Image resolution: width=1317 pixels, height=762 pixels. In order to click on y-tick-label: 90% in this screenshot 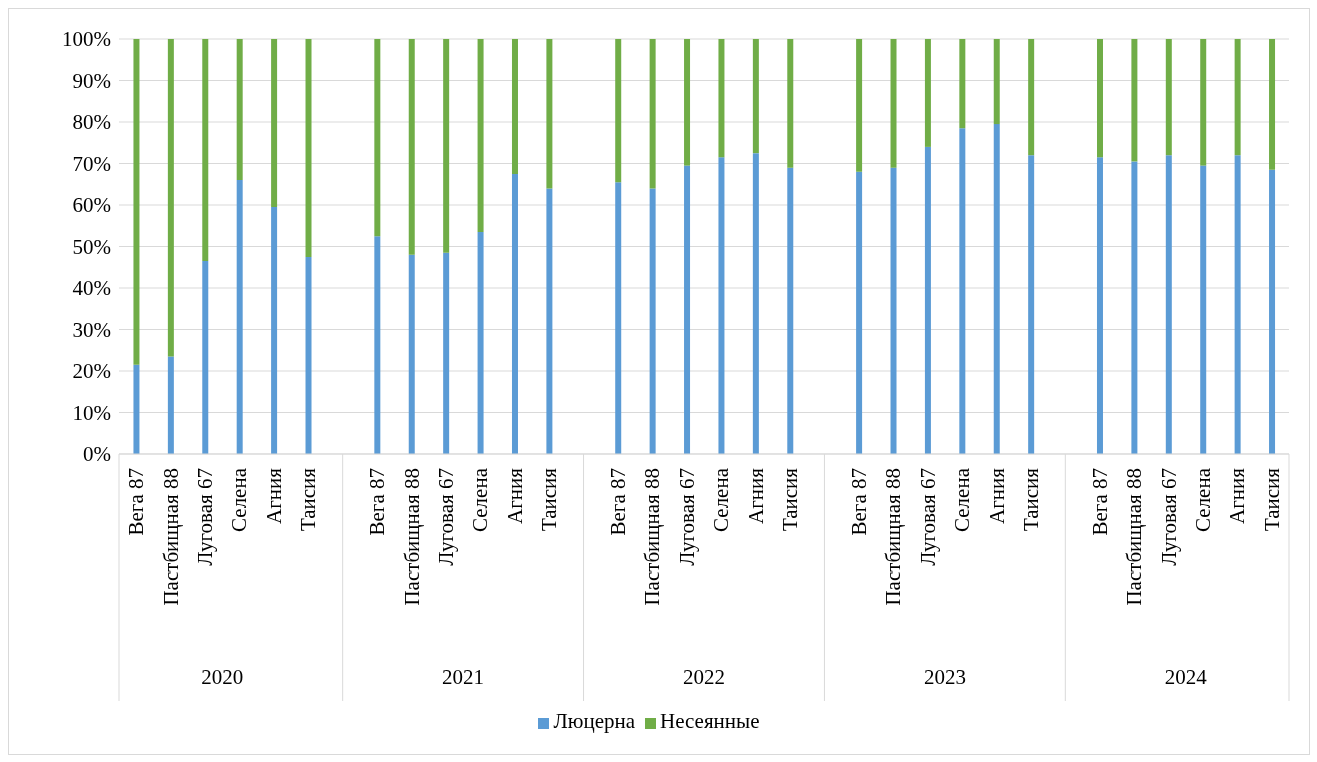, I will do `click(91, 80)`.